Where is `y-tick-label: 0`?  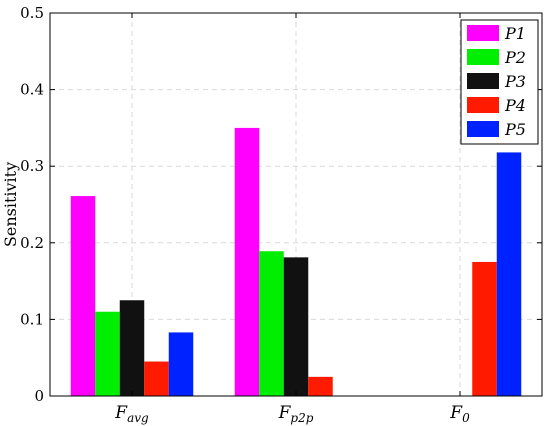
y-tick-label: 0 is located at coordinates (39, 396).